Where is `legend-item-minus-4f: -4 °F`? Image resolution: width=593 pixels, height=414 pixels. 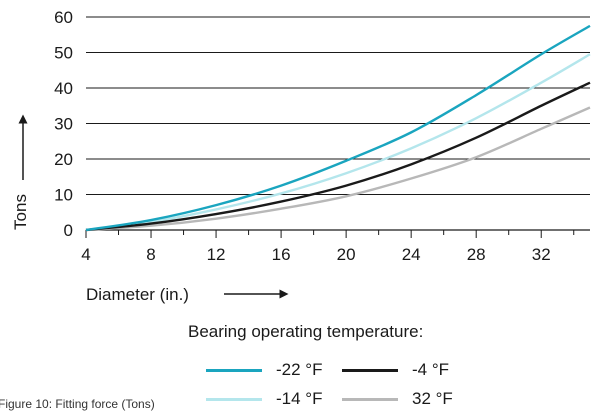 legend-item-minus-4f: -4 °F is located at coordinates (395, 370).